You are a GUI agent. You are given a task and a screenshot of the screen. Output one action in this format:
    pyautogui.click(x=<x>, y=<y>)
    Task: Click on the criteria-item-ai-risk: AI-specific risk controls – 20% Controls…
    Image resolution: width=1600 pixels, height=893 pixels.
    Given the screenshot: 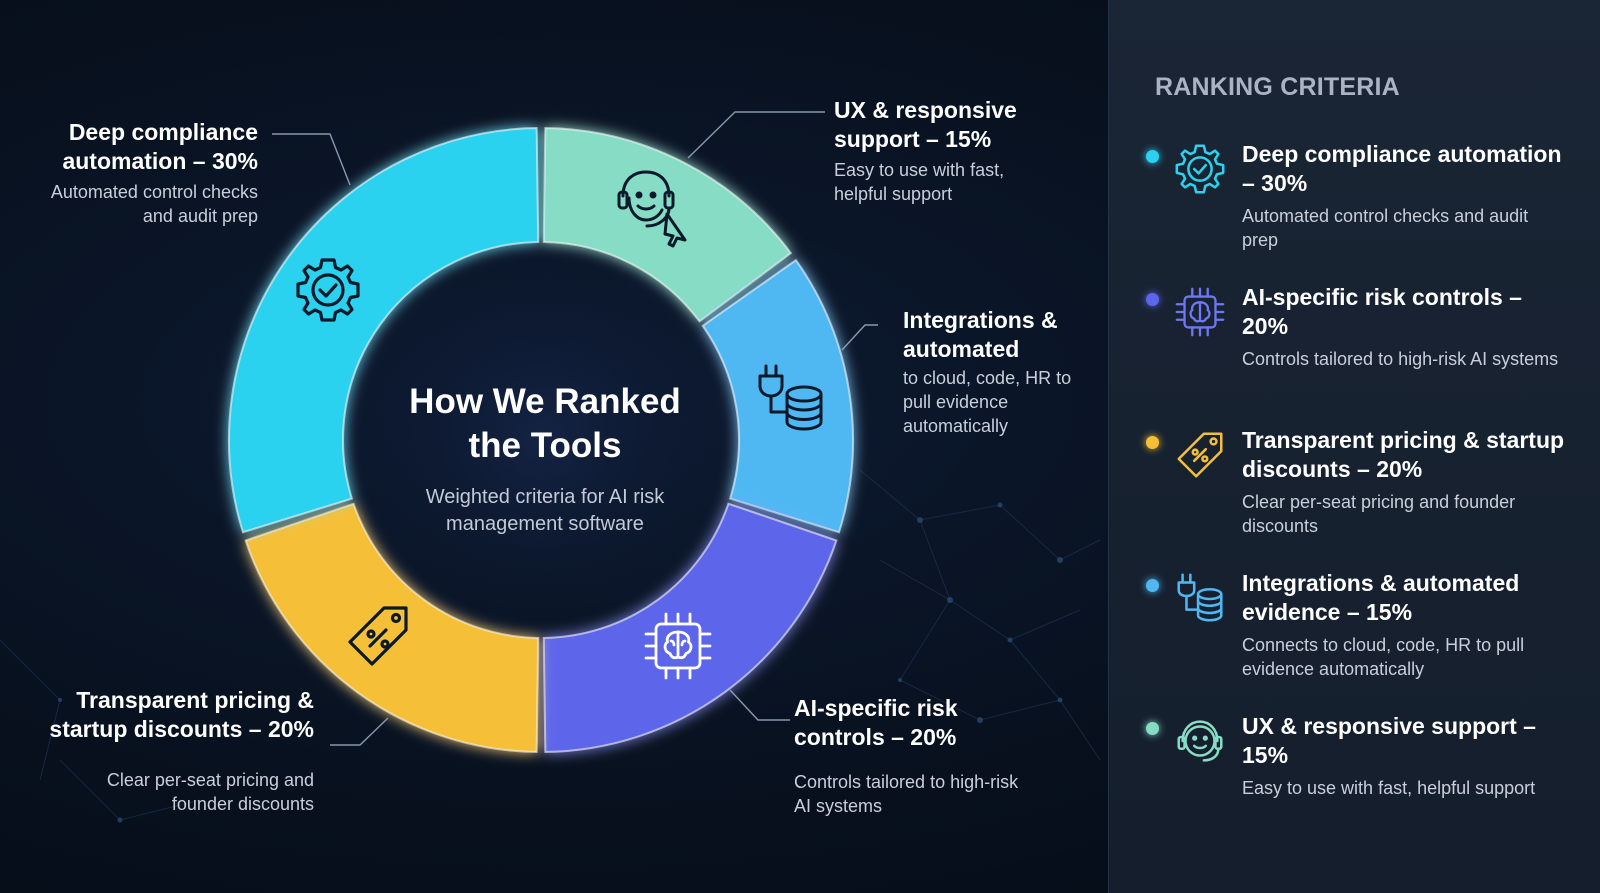 What is the action you would take?
    pyautogui.click(x=1360, y=348)
    